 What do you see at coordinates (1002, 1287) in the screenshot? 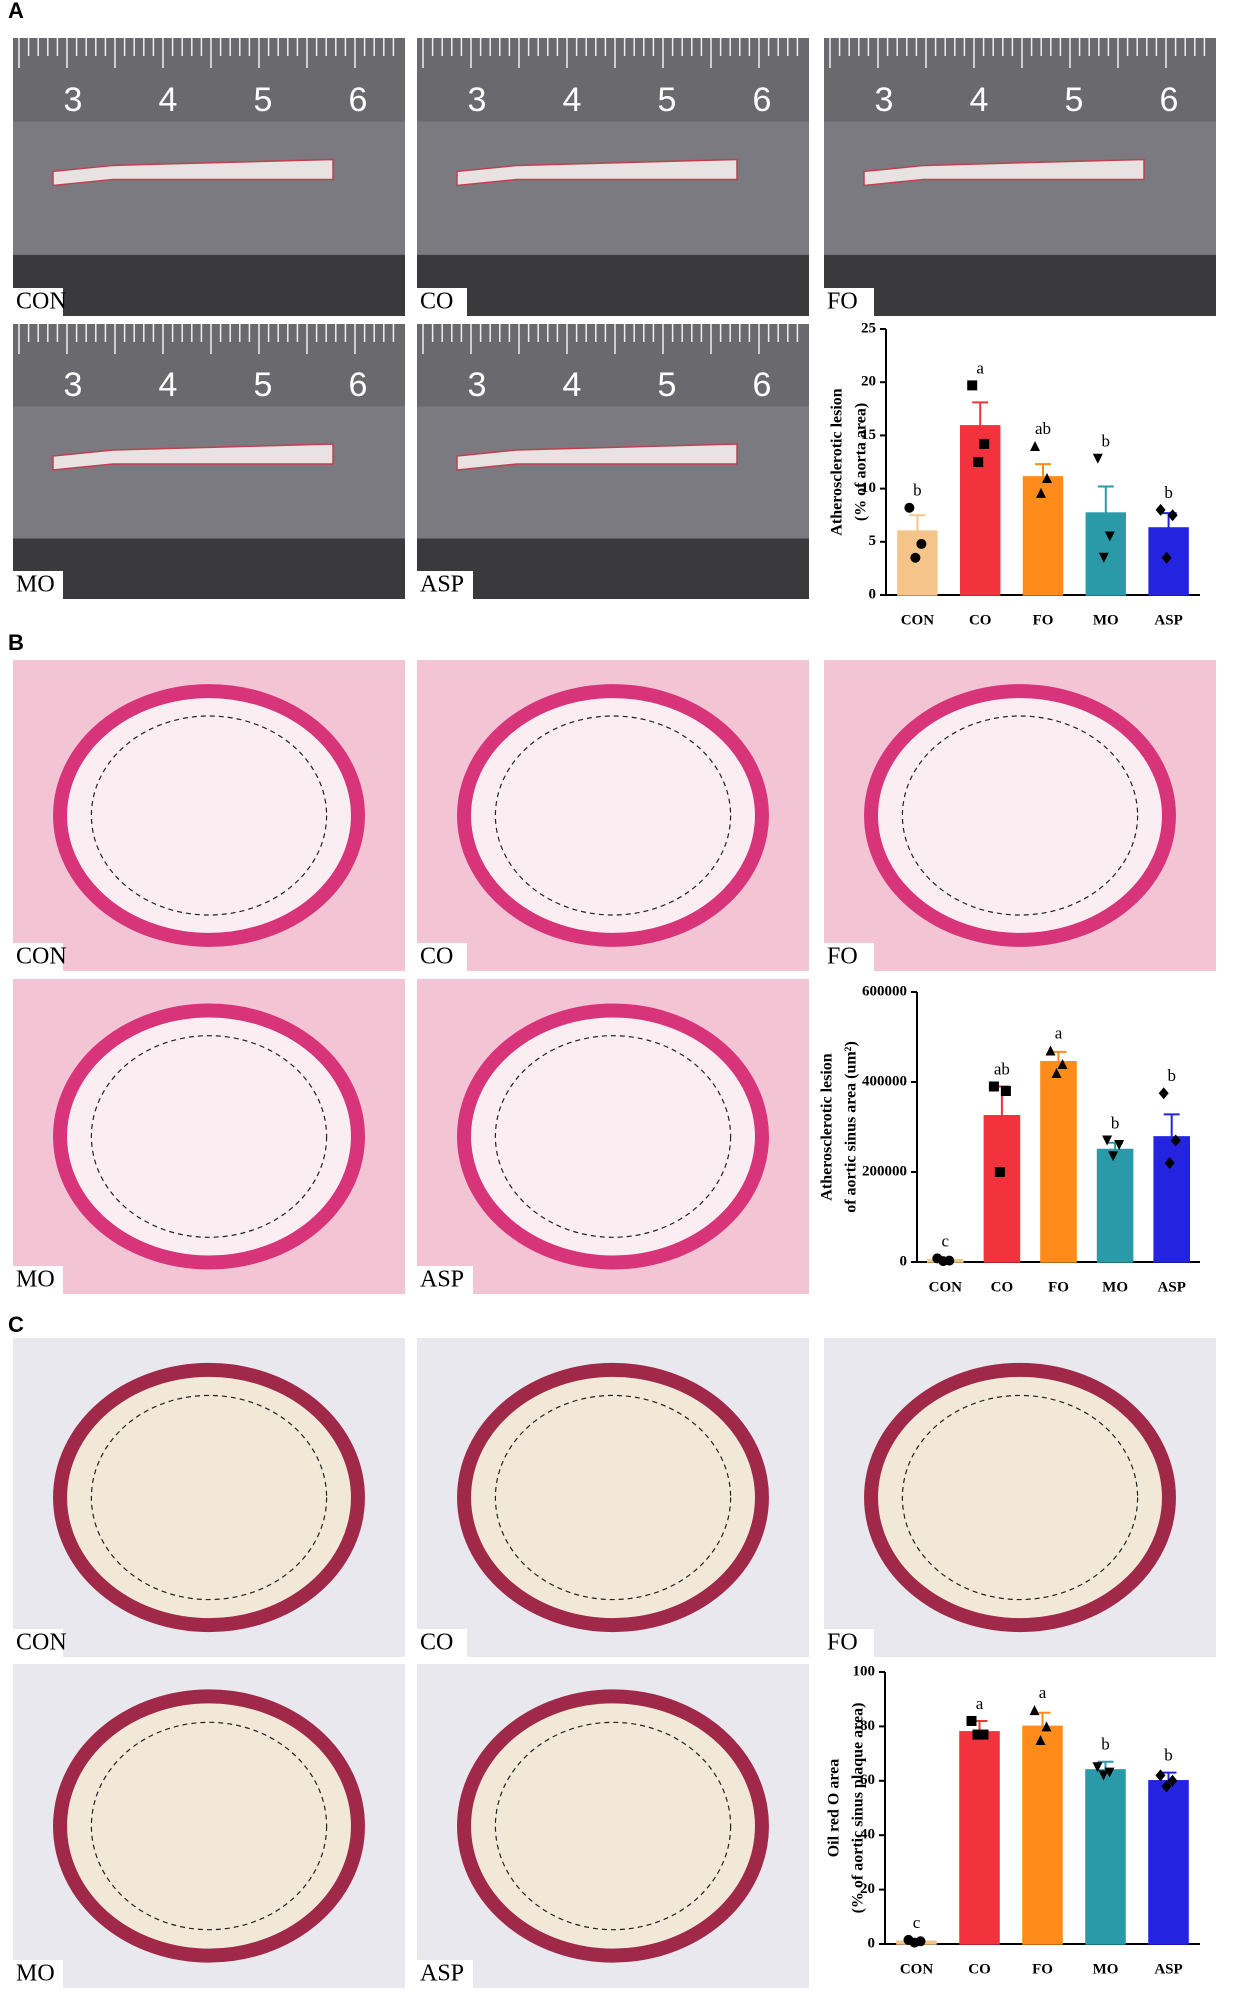
I see `x-tick-label: CO` at bounding box center [1002, 1287].